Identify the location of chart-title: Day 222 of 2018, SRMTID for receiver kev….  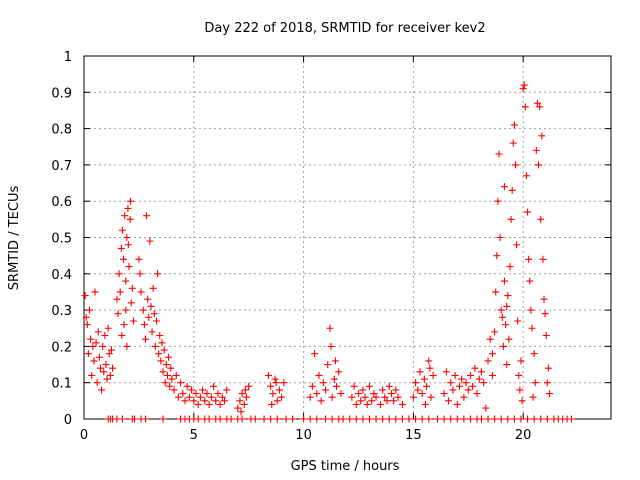
(344, 28).